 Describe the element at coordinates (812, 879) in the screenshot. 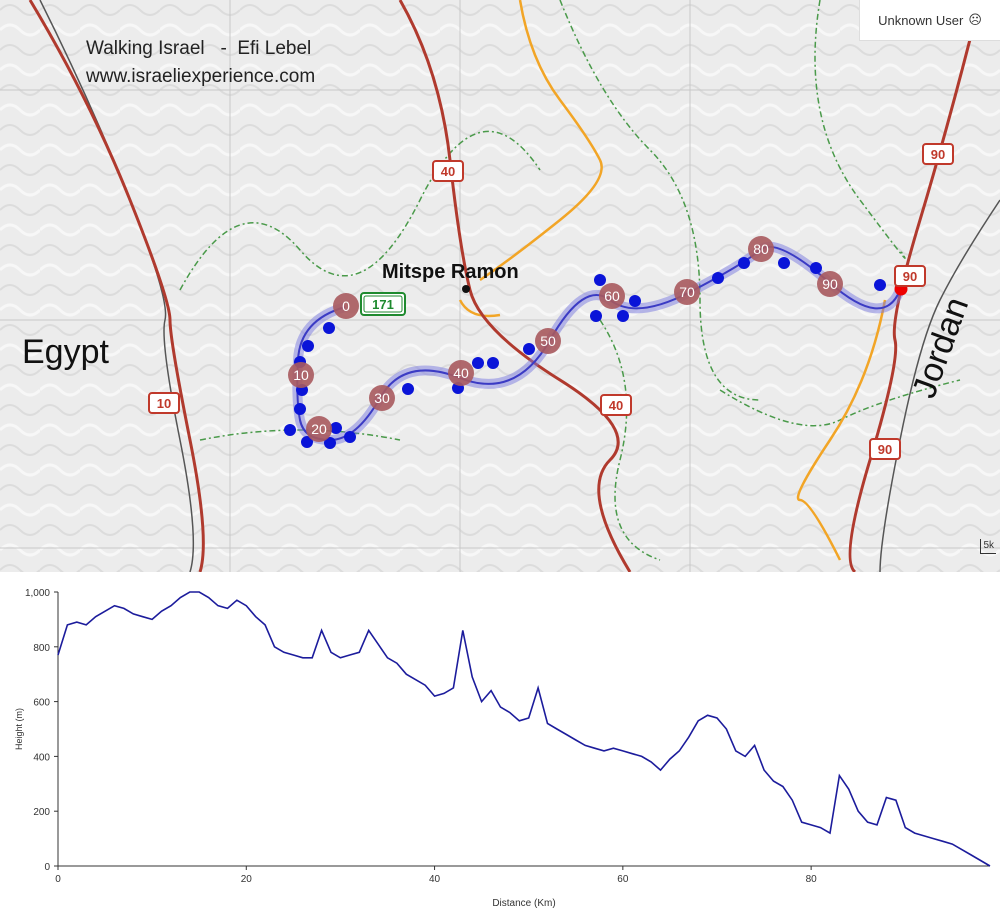

I see `x-tick-label: 80` at that location.